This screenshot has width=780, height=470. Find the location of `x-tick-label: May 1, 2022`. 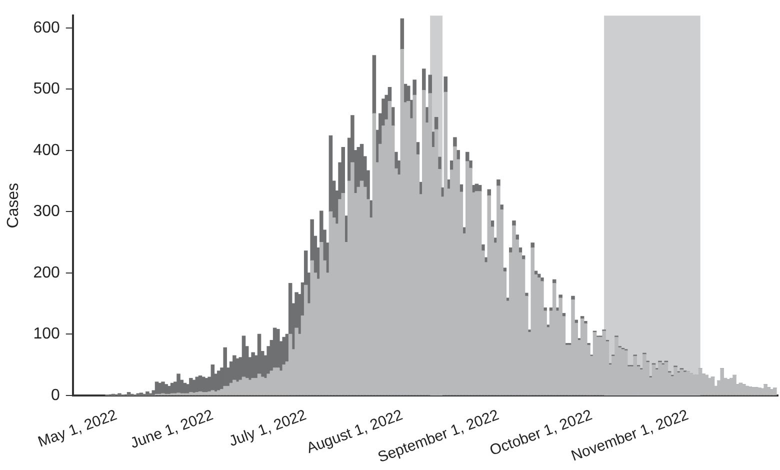

x-tick-label: May 1, 2022 is located at coordinates (78, 428).